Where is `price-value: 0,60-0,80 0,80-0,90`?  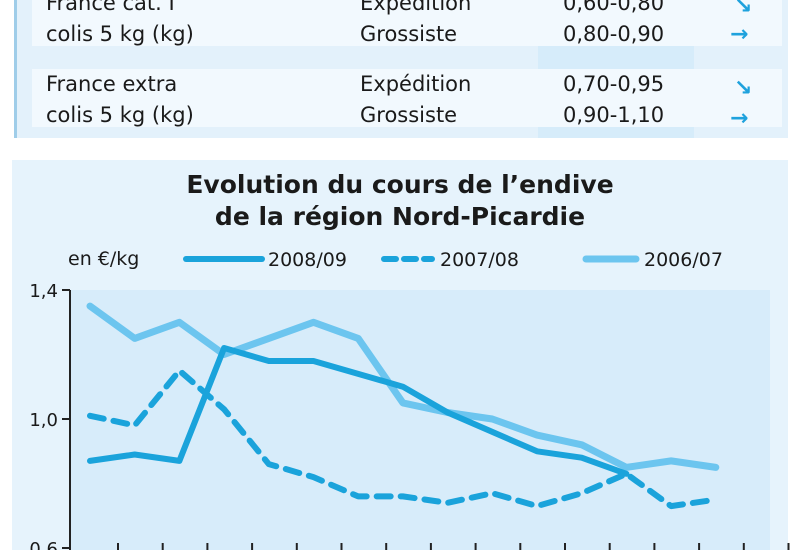
price-value: 0,60-0,80 0,80-0,90 is located at coordinates (613, 25).